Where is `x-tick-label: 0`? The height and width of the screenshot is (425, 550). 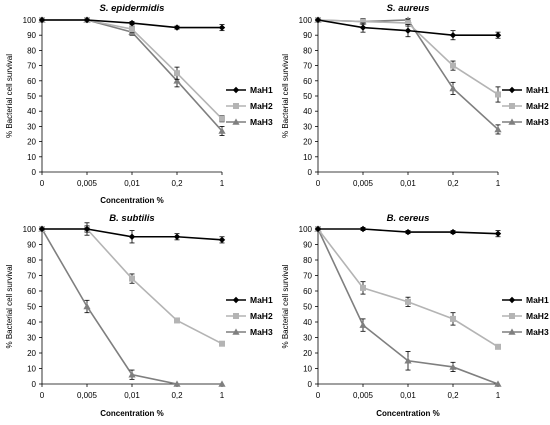 x-tick-label: 0 is located at coordinates (318, 183).